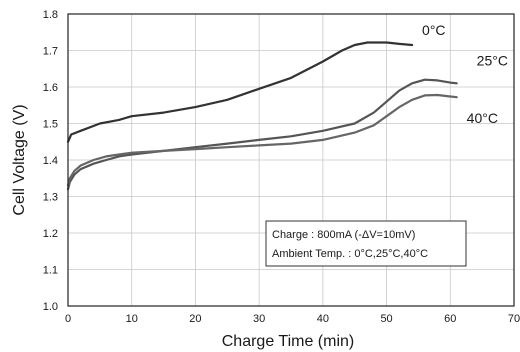  What do you see at coordinates (288, 341) in the screenshot?
I see `x-axis-title: Charge Time (min)` at bounding box center [288, 341].